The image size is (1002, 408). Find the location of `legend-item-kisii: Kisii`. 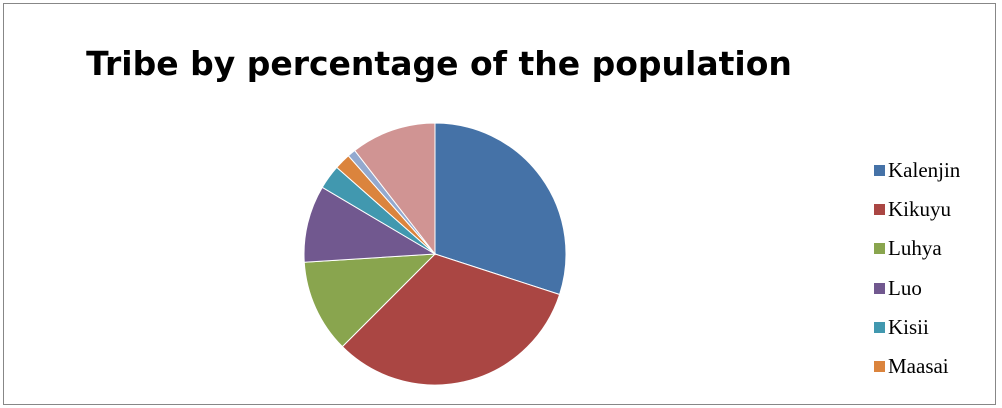

legend-item-kisii: Kisii is located at coordinates (917, 327).